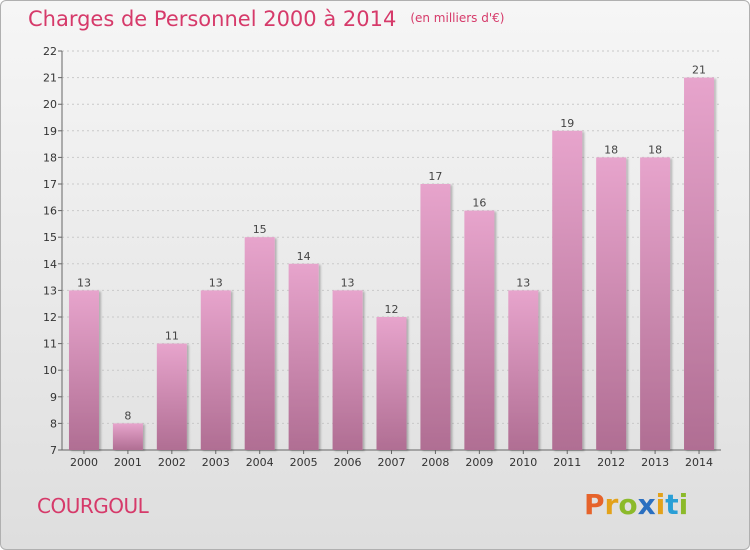 The width and height of the screenshot is (750, 550). I want to click on y-tick-label: 10, so click(50, 370).